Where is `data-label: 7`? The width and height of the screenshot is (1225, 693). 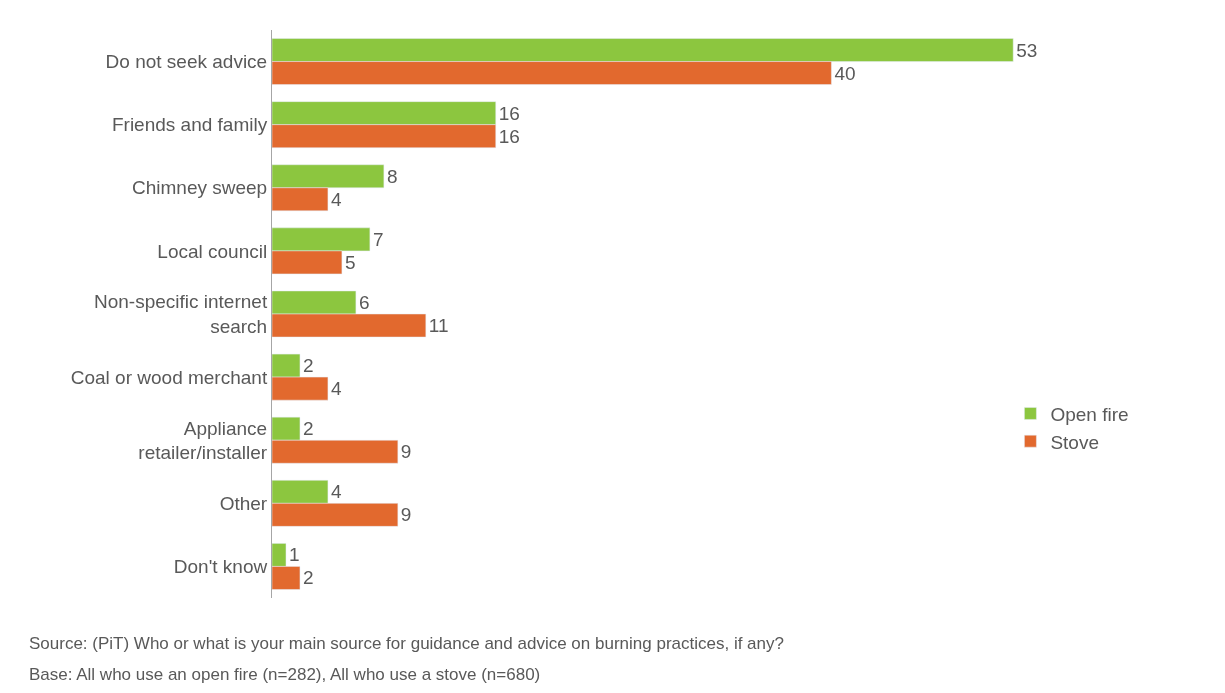
data-label: 7 is located at coordinates (378, 239).